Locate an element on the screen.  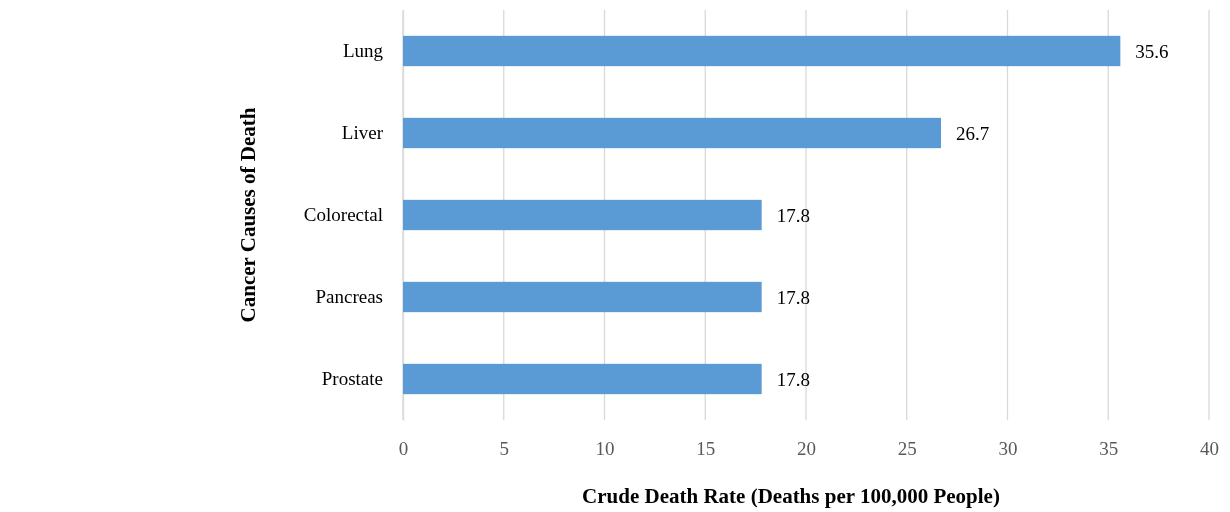
data-label: 26.7 is located at coordinates (973, 133).